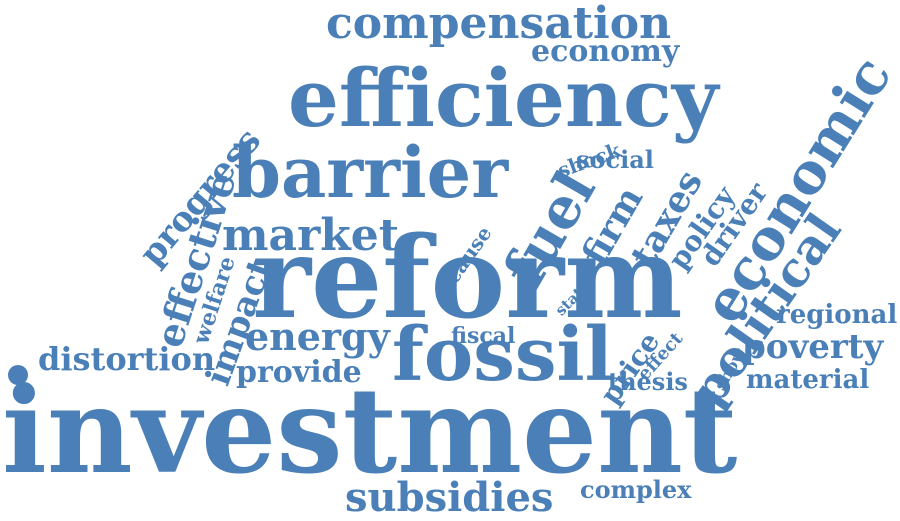 The height and width of the screenshot is (521, 900). Describe the element at coordinates (299, 372) in the screenshot. I see `word-provide: provide` at that location.